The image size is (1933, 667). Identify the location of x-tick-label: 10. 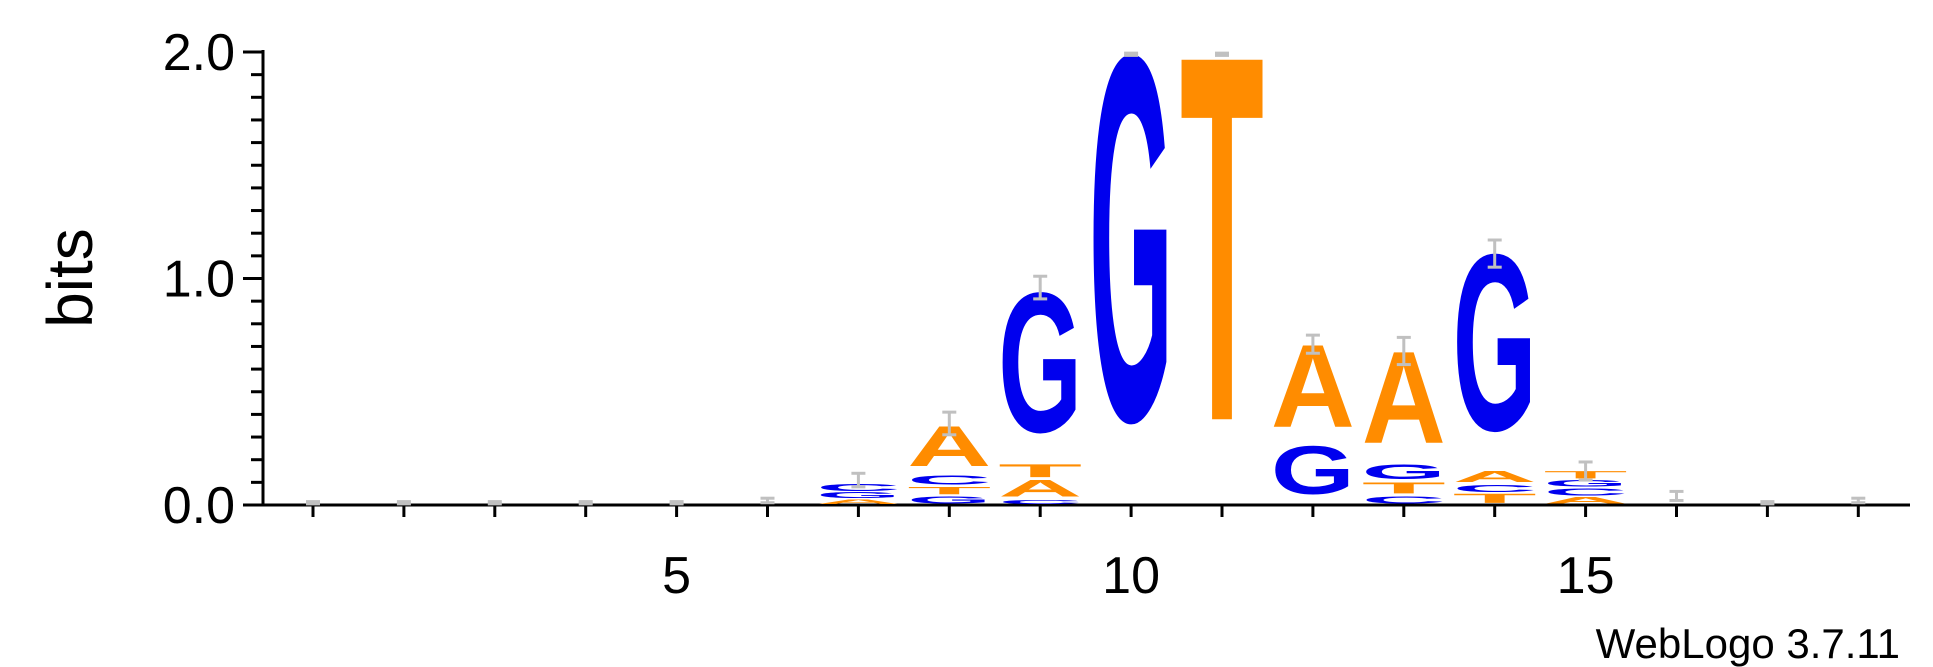
(1131, 576).